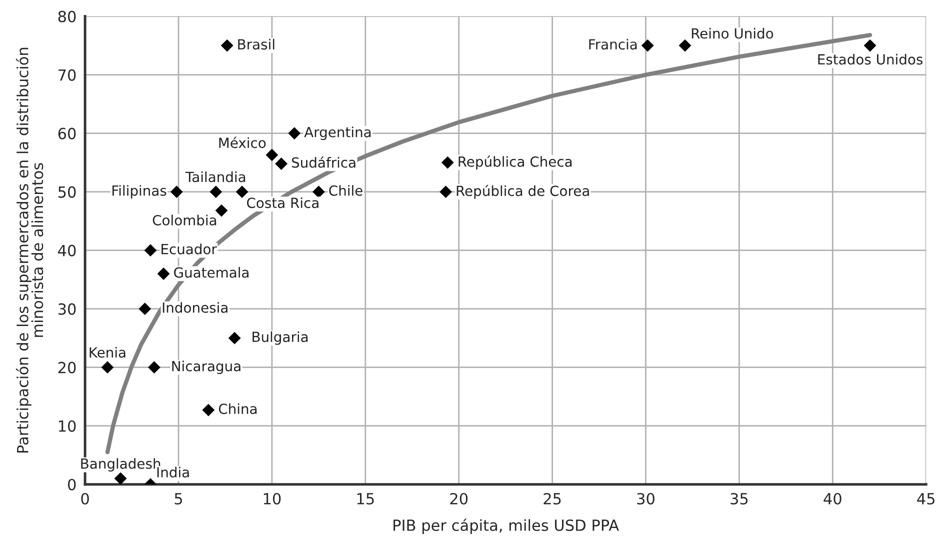 Image resolution: width=945 pixels, height=543 pixels. I want to click on x-axis-title: PIB per cápita, miles USD PPA, so click(506, 526).